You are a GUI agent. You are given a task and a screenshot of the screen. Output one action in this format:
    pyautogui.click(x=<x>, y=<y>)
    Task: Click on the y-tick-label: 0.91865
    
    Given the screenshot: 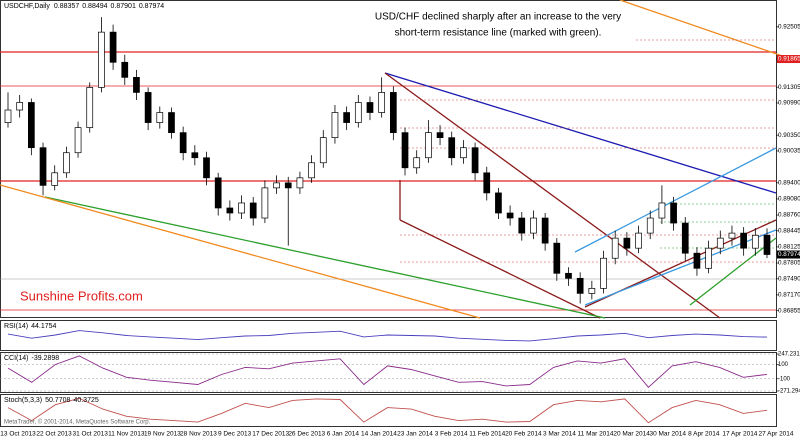 What is the action you would take?
    pyautogui.click(x=789, y=59)
    